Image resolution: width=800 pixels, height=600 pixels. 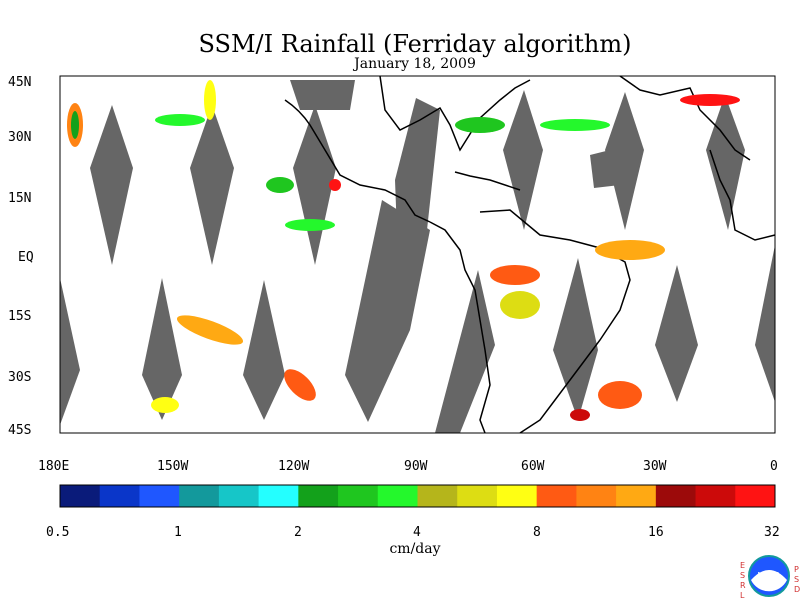 What do you see at coordinates (26, 257) in the screenshot?
I see `lat-label-eq: EQ` at bounding box center [26, 257].